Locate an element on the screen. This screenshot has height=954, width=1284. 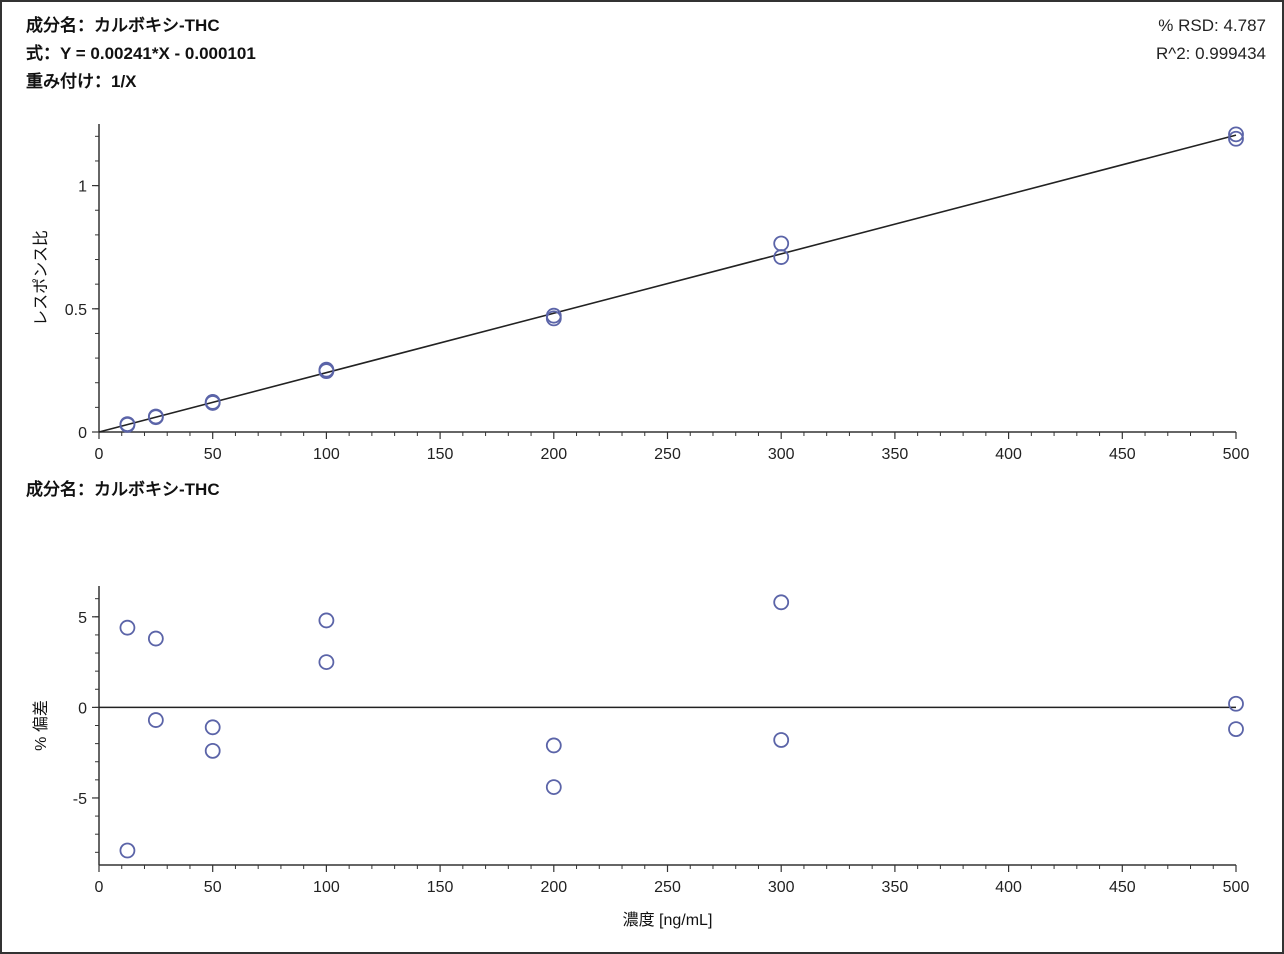
y-tick-label: -5 is located at coordinates (80, 799).